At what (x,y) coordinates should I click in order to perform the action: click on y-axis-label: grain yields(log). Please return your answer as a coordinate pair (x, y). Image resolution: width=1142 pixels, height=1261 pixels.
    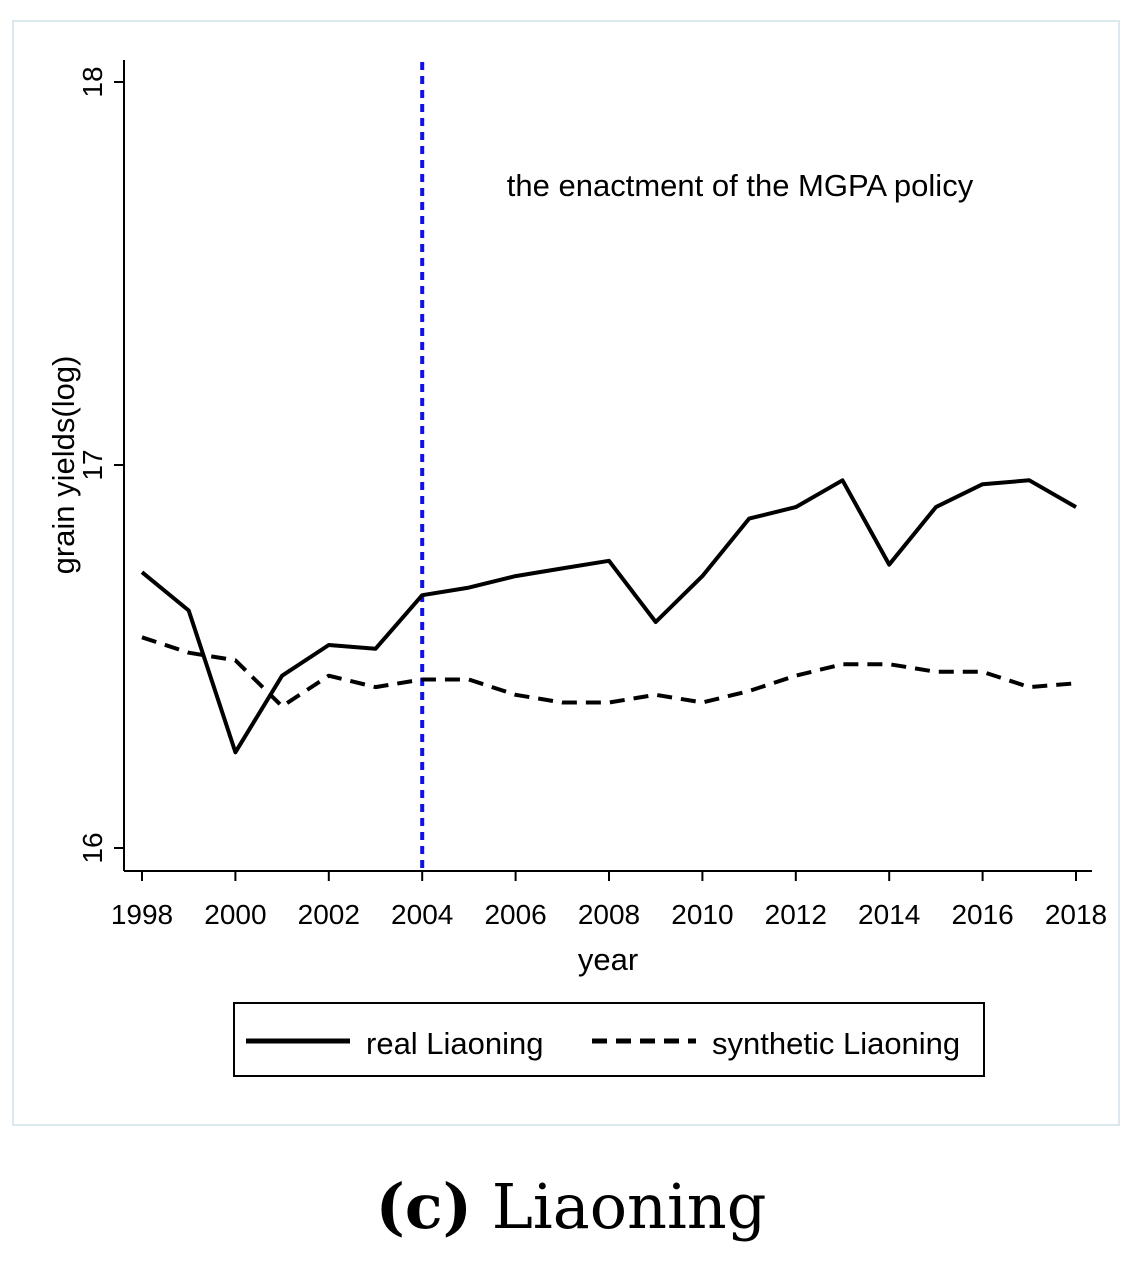
    Looking at the image, I should click on (63, 465).